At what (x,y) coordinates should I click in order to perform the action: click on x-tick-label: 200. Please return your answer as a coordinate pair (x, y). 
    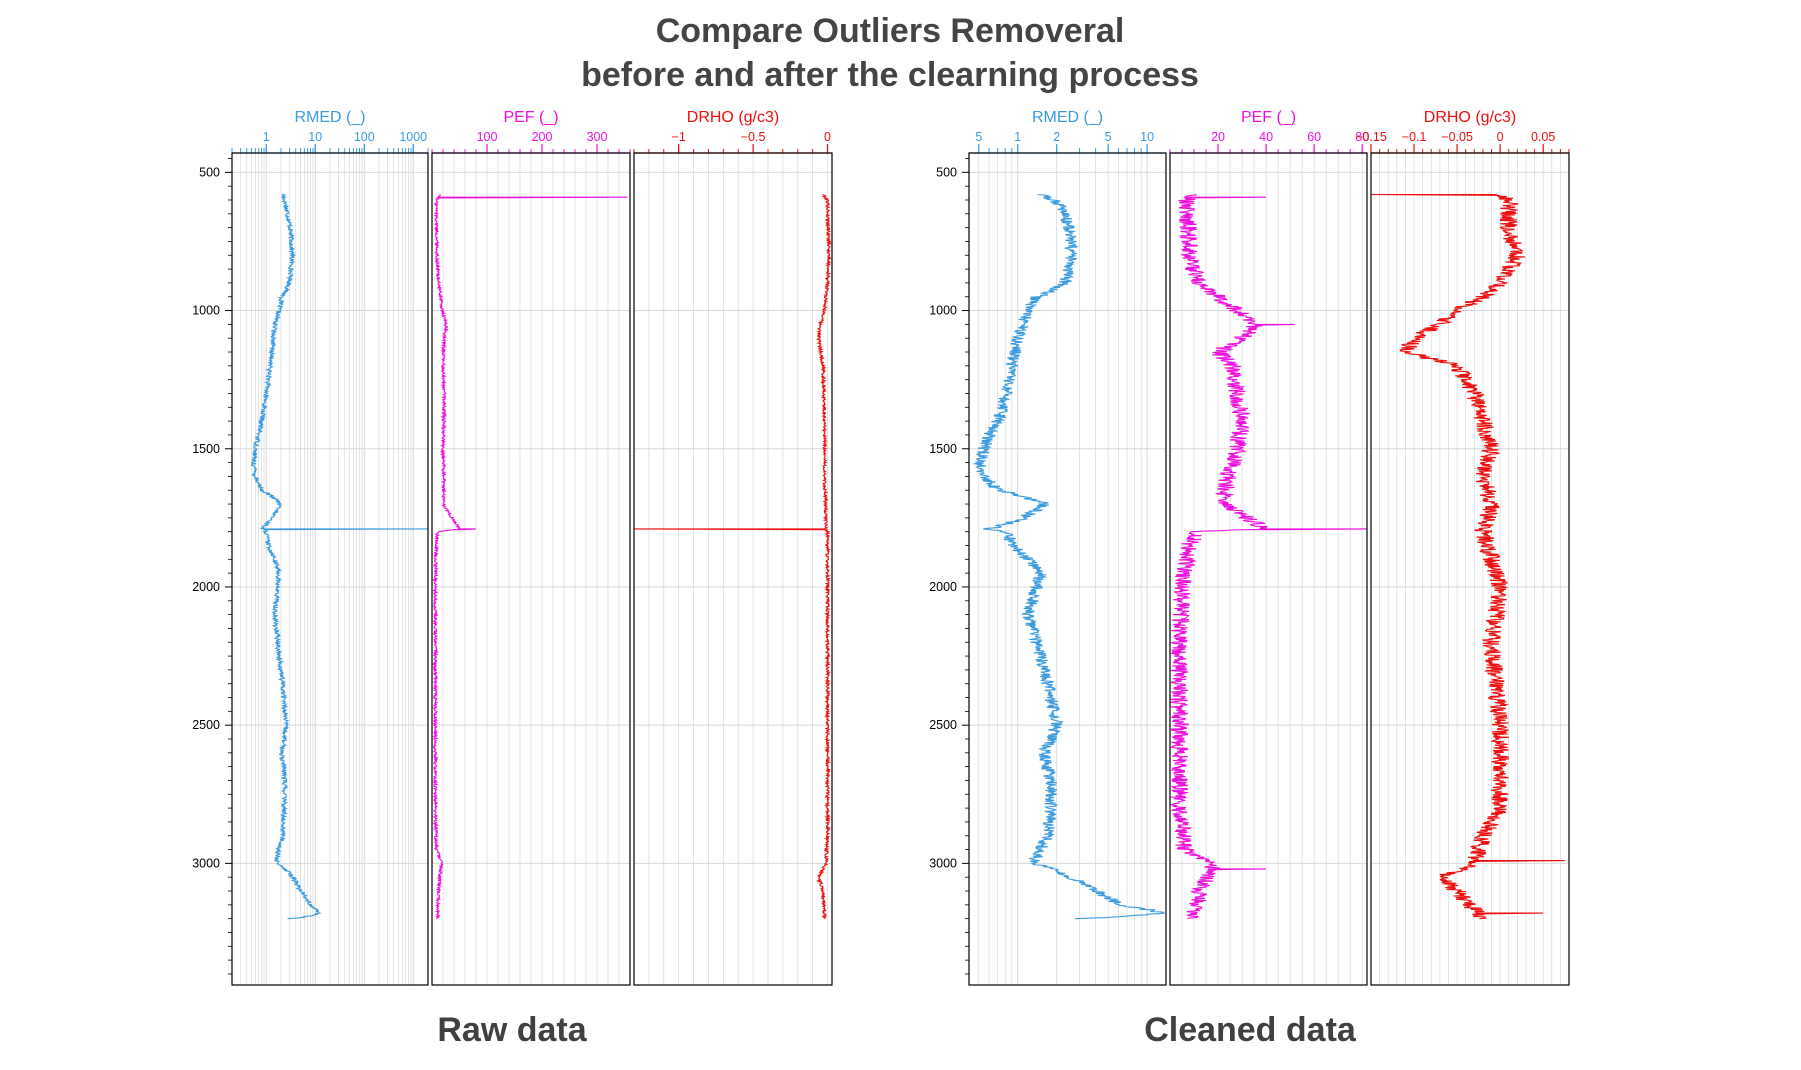
    Looking at the image, I should click on (542, 137).